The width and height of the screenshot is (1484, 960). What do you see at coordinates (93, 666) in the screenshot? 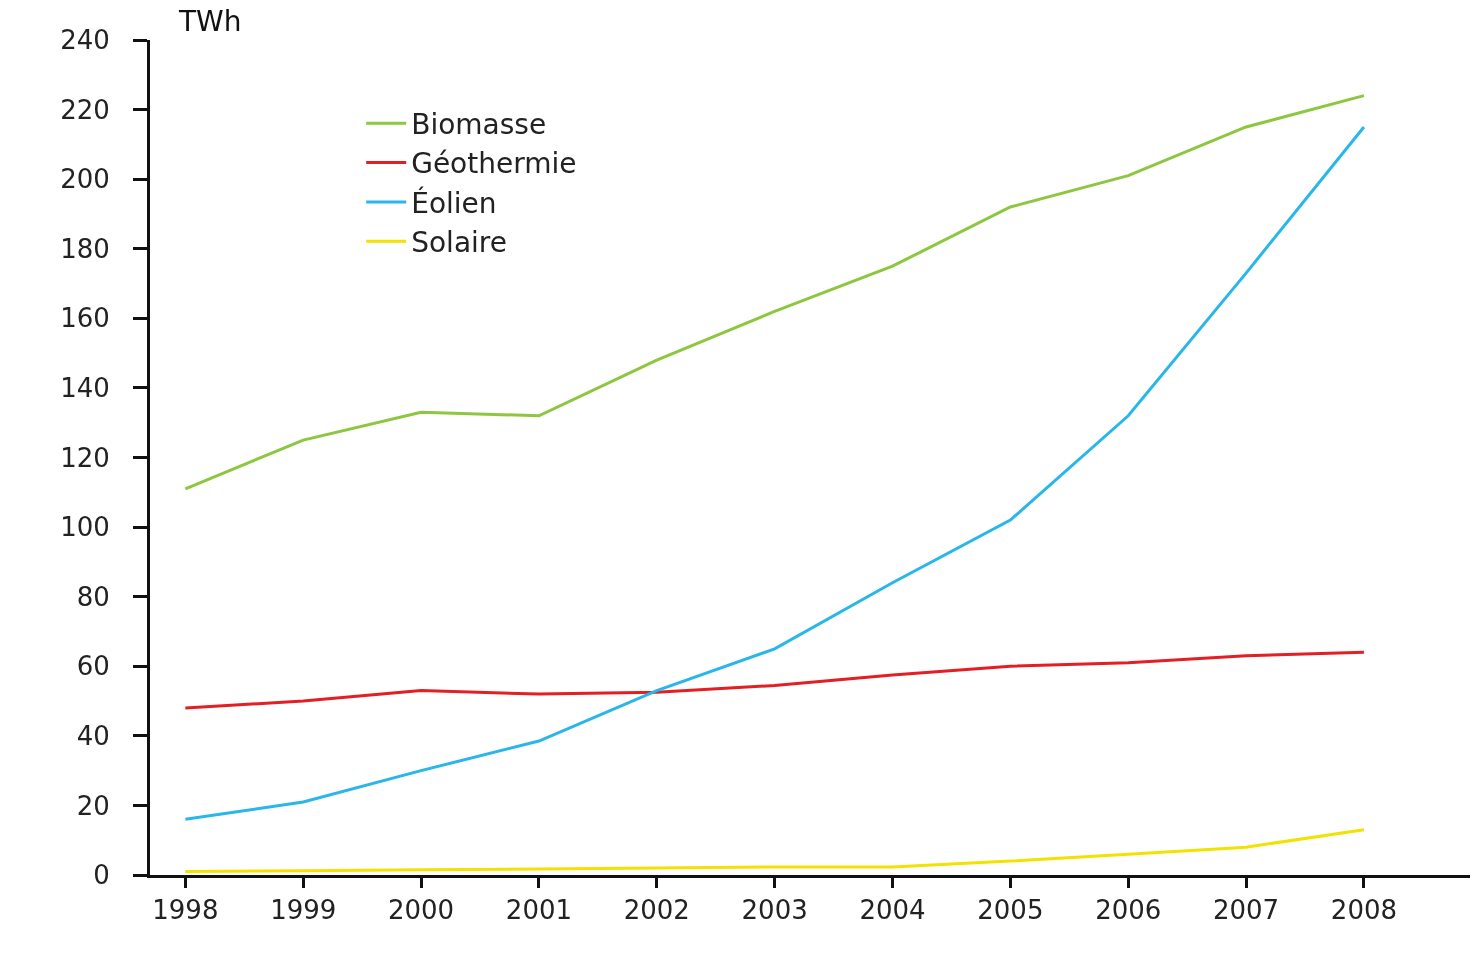
I see `y-tick-label: 60` at bounding box center [93, 666].